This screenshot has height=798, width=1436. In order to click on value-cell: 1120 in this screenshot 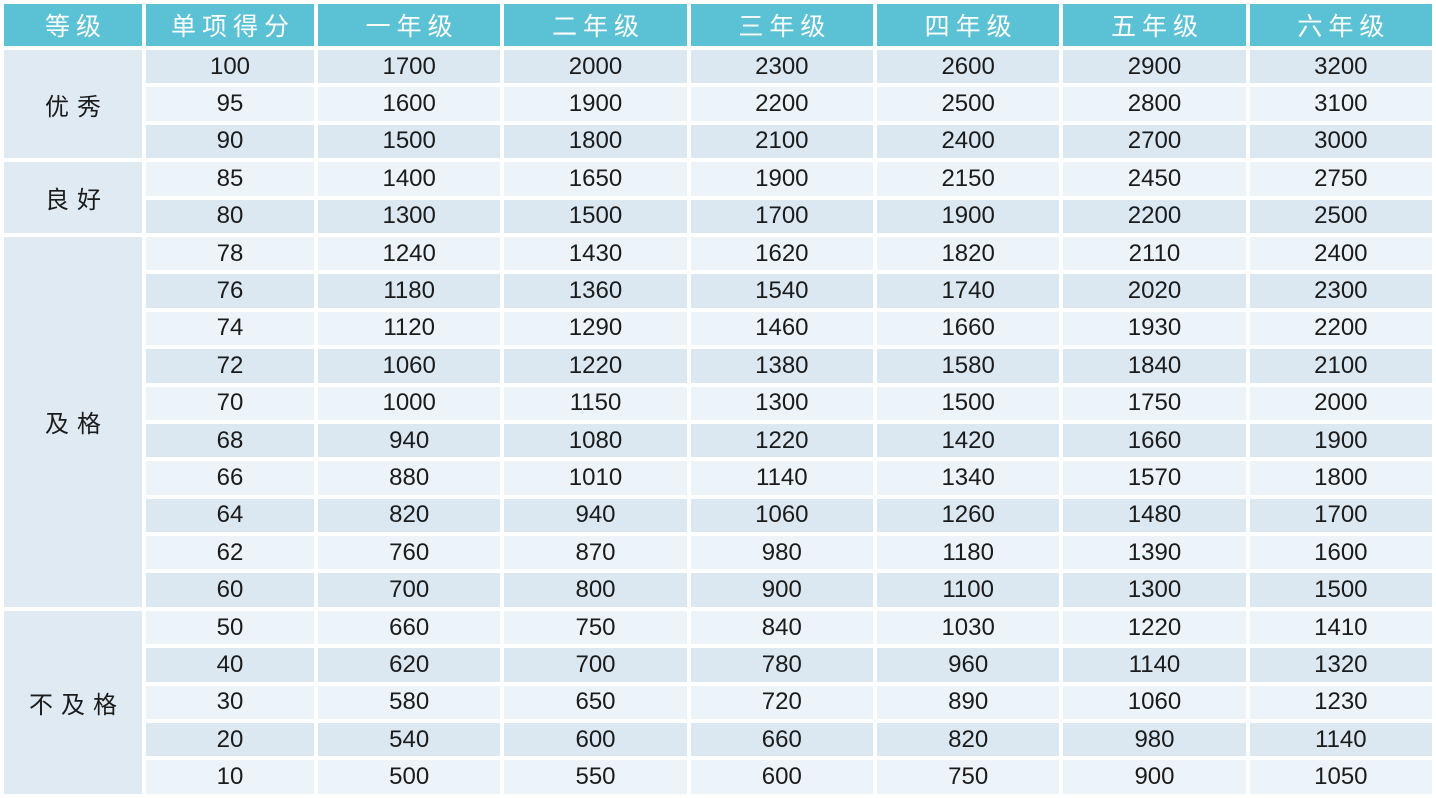, I will do `click(409, 328)`.